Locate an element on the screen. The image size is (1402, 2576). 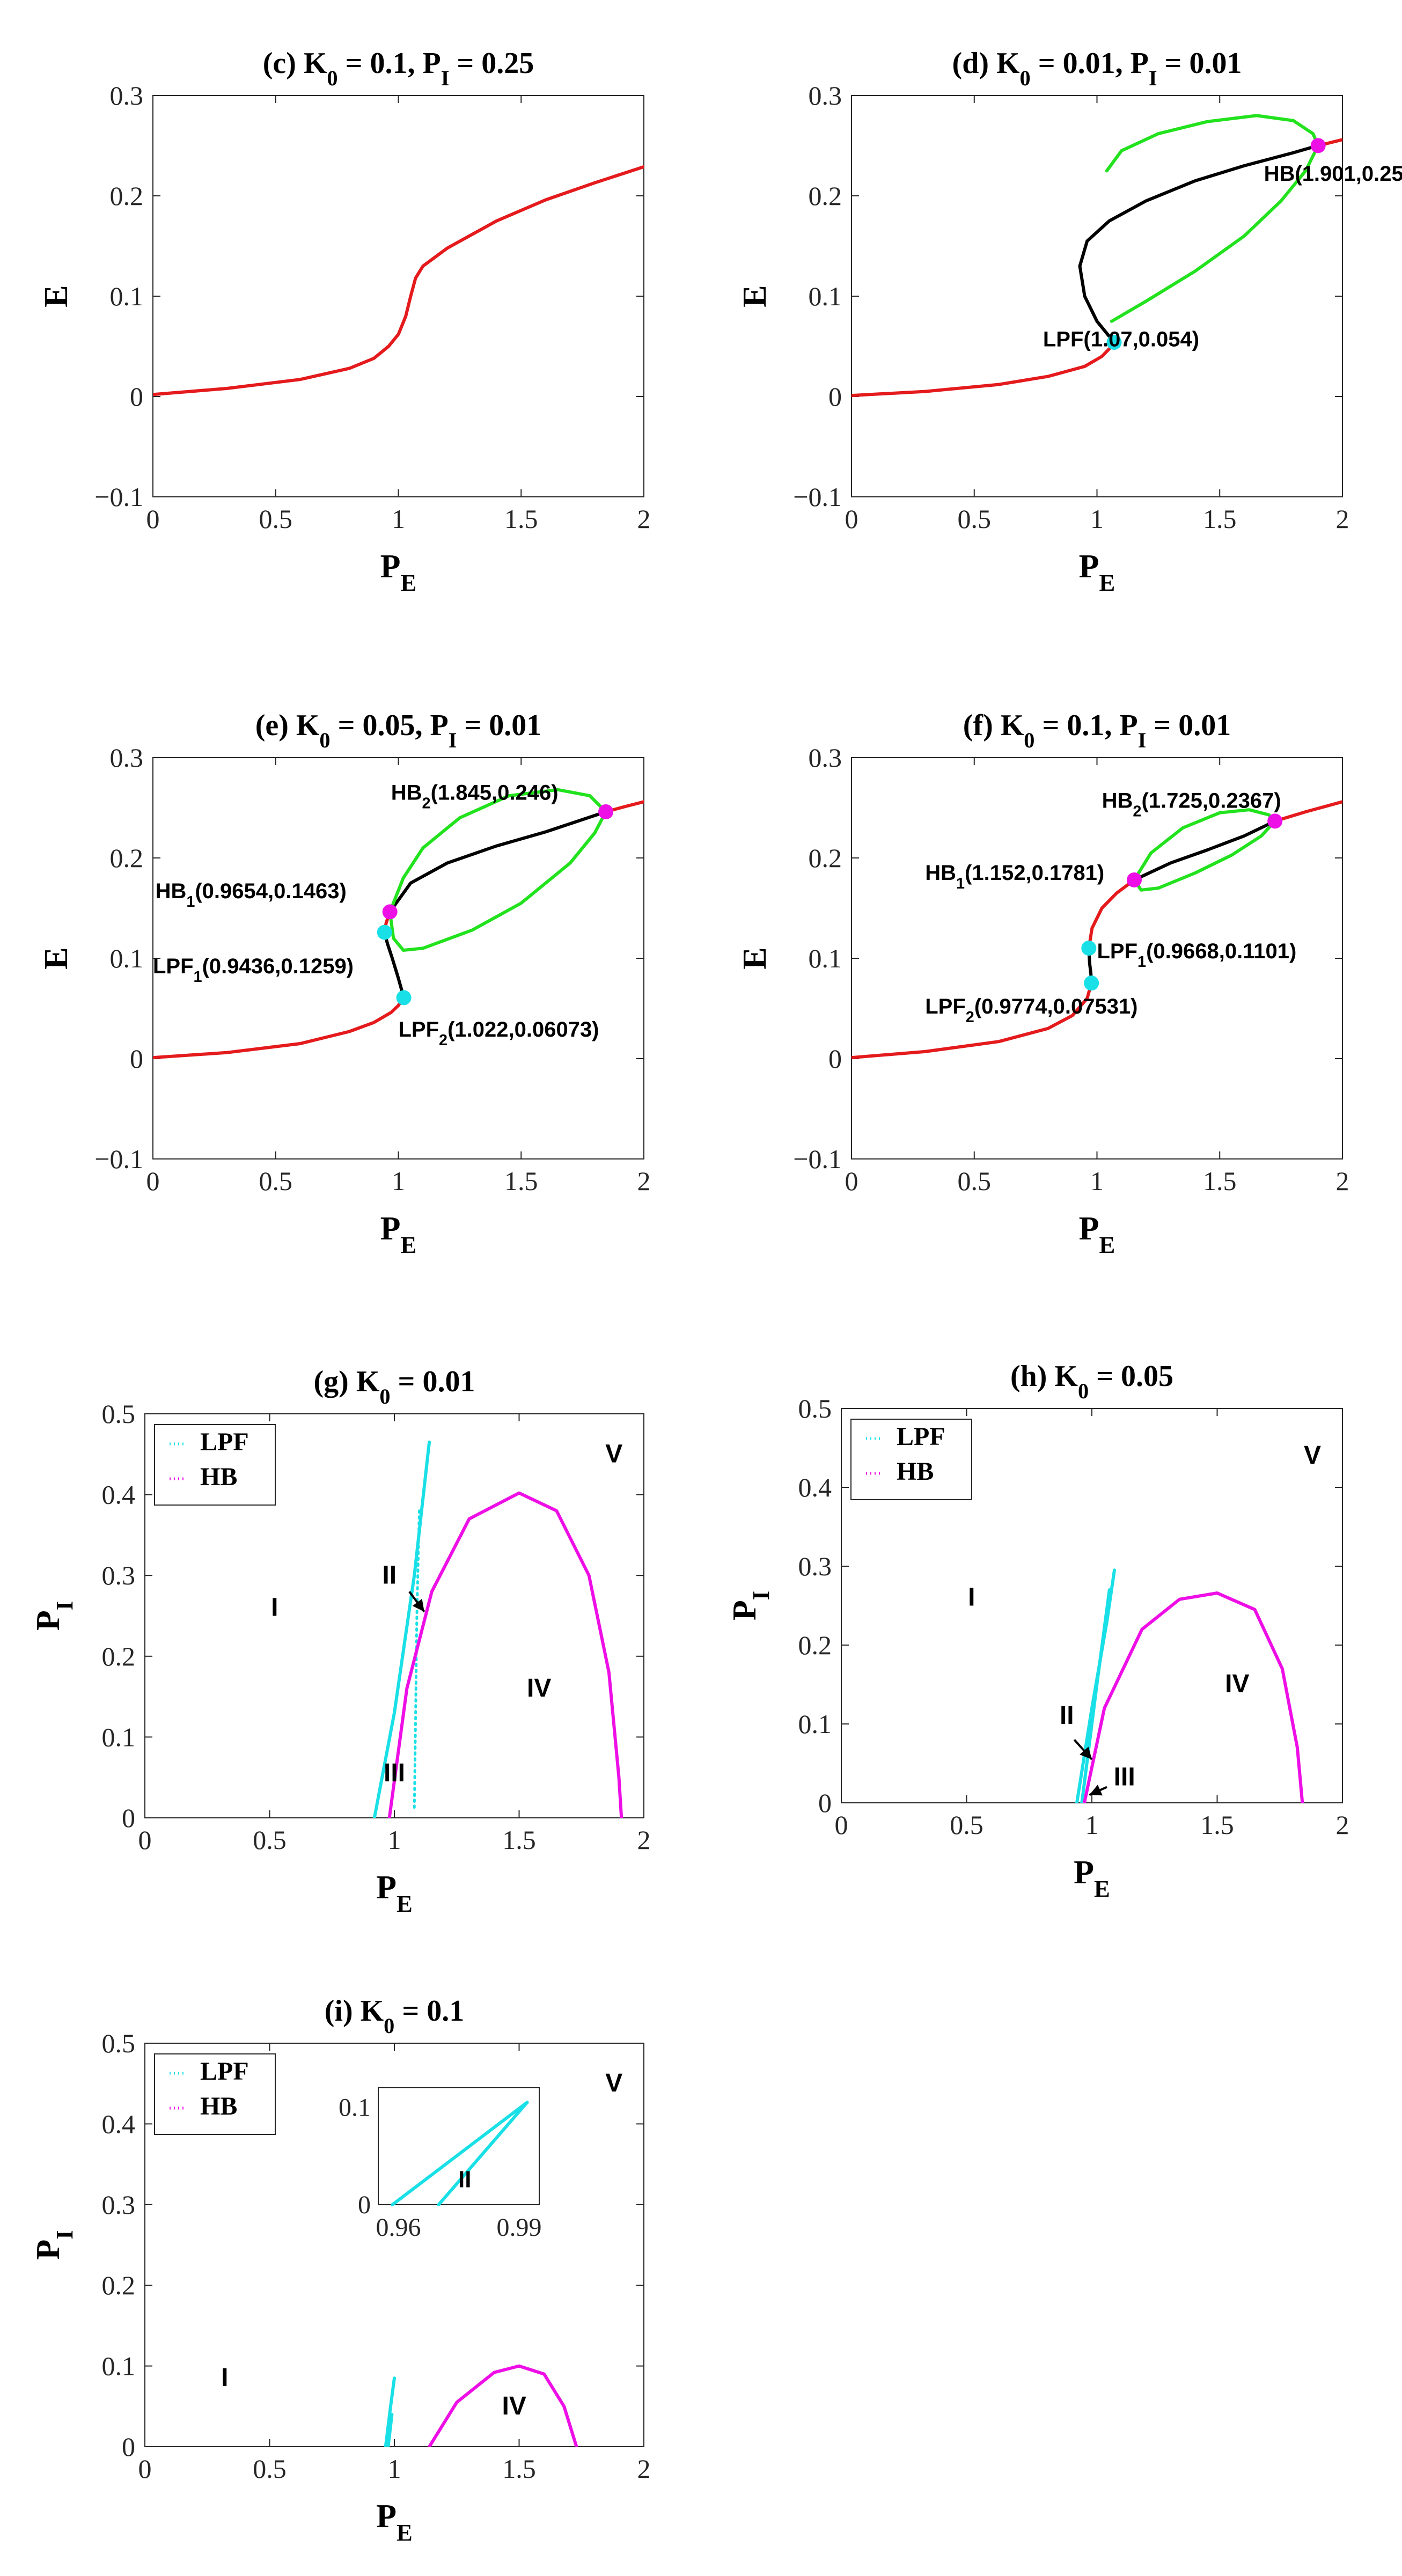
inset-x-tick-label: 0.99 is located at coordinates (519, 2227).